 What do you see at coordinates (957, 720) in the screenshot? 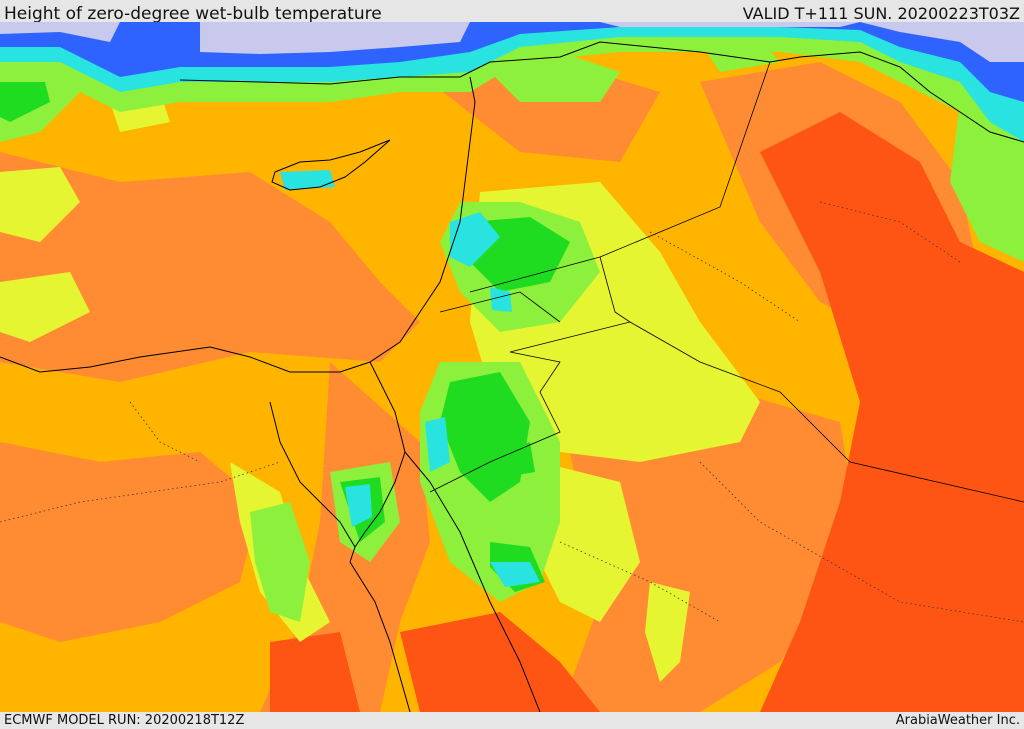
I see `credit-text: ArabiaWeather Inc.` at bounding box center [957, 720].